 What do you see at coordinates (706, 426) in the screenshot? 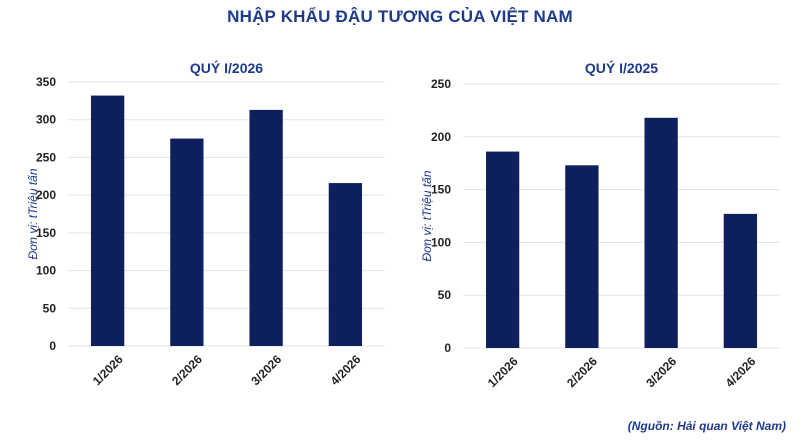
I see `source-note: (Nguồn: Hải quan Việt Nam)` at bounding box center [706, 426].